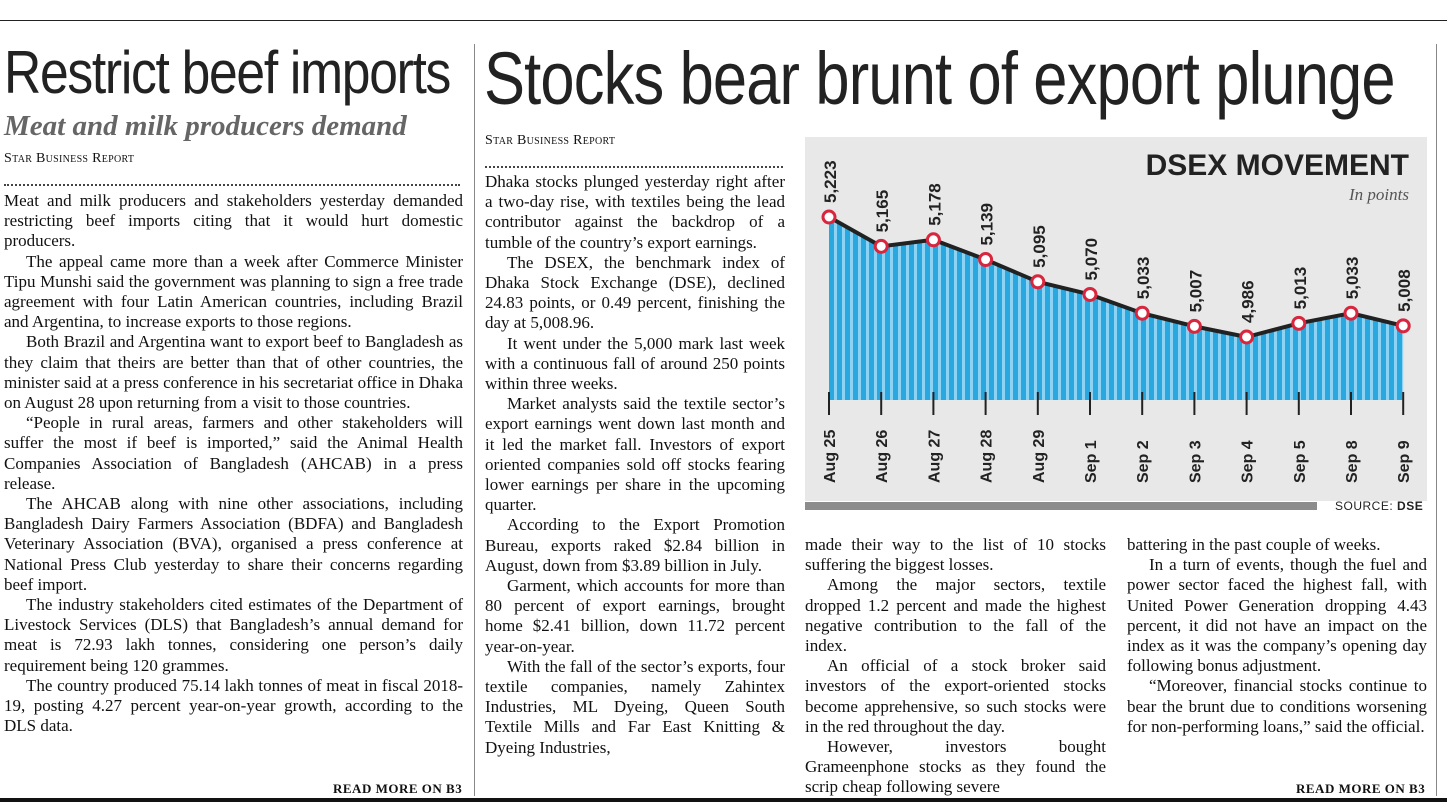 This screenshot has height=802, width=1447. What do you see at coordinates (1248, 301) in the screenshot?
I see `chart-value-label: 4,986` at bounding box center [1248, 301].